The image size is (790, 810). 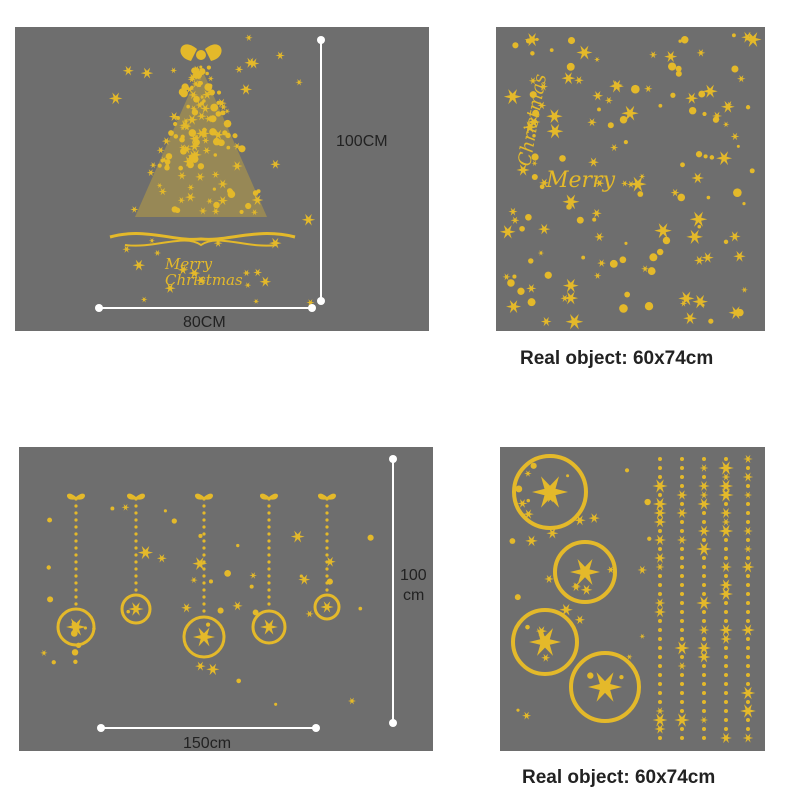 What do you see at coordinates (362, 141) in the screenshot?
I see `tree-height-label: 100CM` at bounding box center [362, 141].